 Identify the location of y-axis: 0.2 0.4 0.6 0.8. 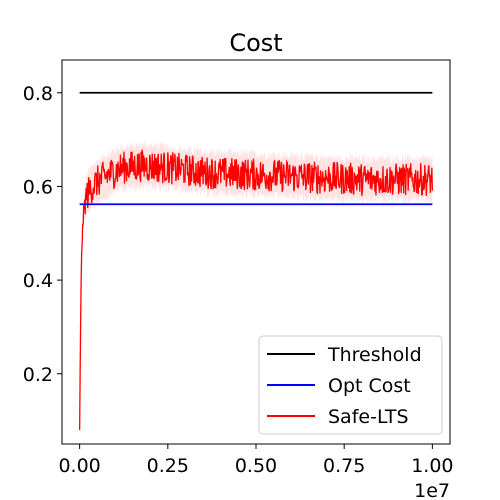
(42, 234).